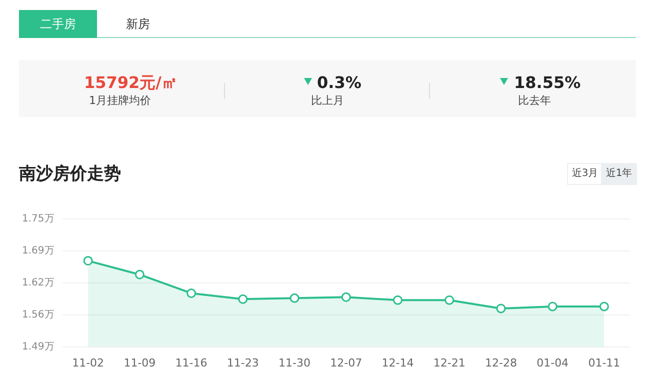  I want to click on y-tick-label: 1.69万, so click(38, 251).